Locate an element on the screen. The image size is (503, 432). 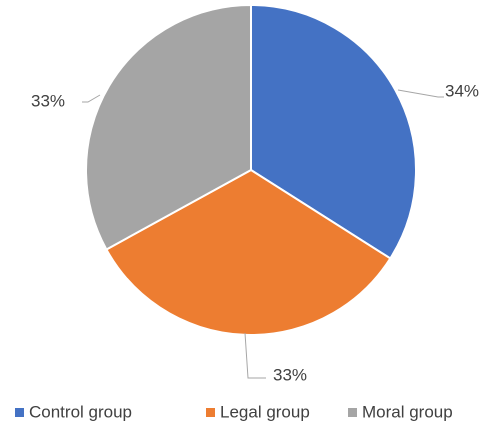
legend-label: Legal group is located at coordinates (265, 411).